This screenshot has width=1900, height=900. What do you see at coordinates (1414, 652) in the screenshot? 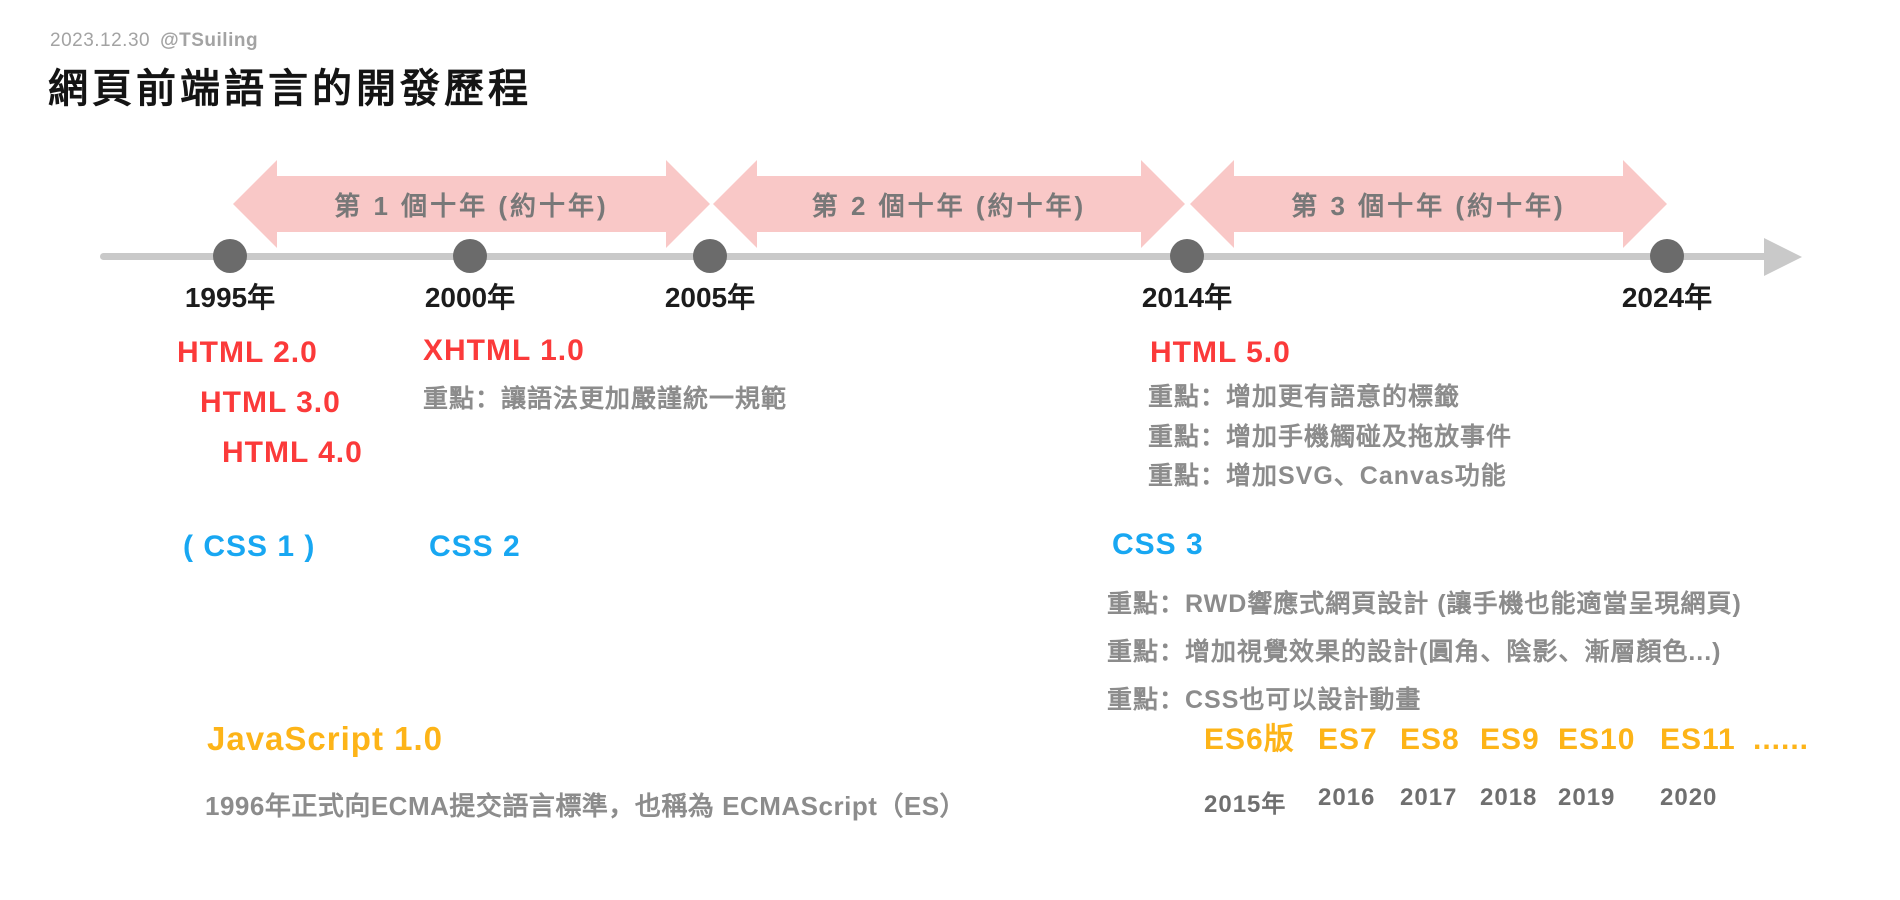
I see `css3-note-2: 重點：增加視覺效果的設計(圓角、陰影、漸層顏色...)` at bounding box center [1414, 652].